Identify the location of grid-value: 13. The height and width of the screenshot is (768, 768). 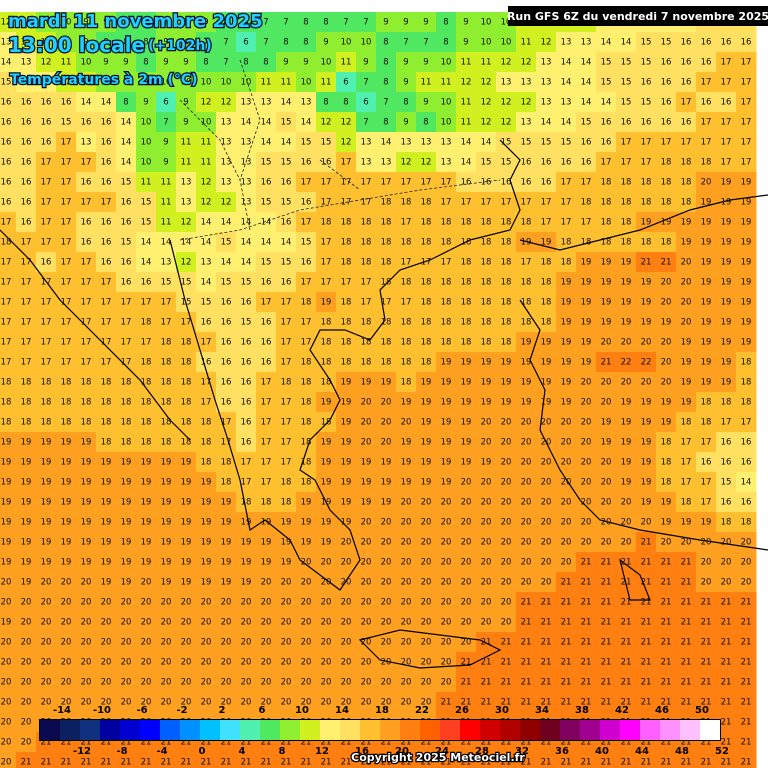
(526, 83).